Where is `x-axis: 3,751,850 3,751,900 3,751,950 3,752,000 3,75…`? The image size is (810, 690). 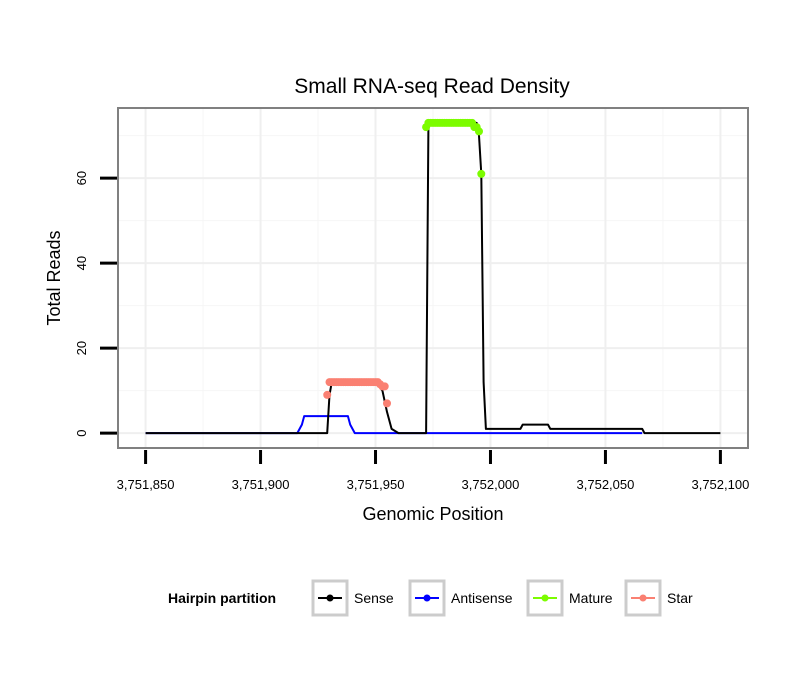 x-axis: 3,751,850 3,751,900 3,751,950 3,752,000 3,75… is located at coordinates (433, 471).